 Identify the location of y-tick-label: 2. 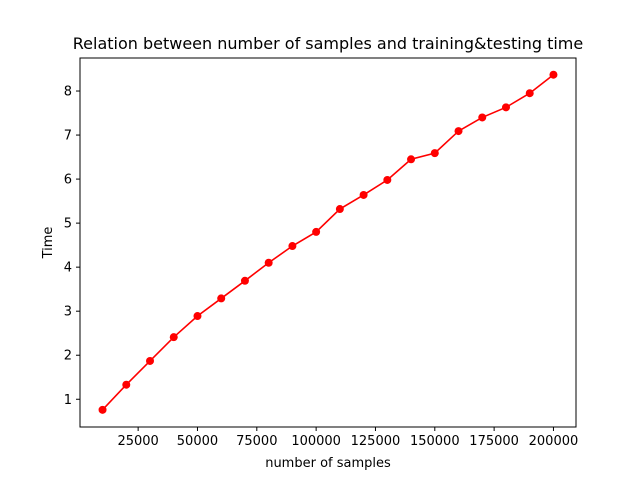
(68, 356).